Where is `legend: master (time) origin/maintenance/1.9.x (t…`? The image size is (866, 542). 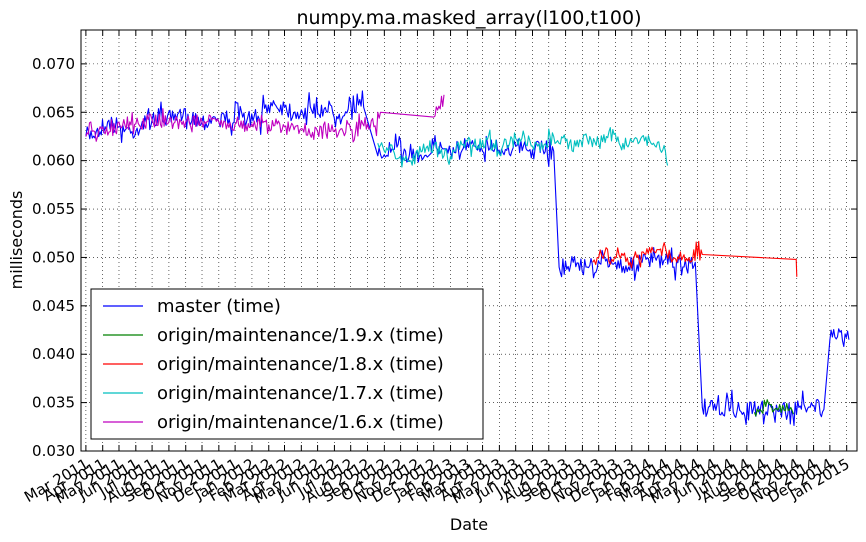
legend: master (time) origin/maintenance/1.9.x (t… is located at coordinates (287, 364).